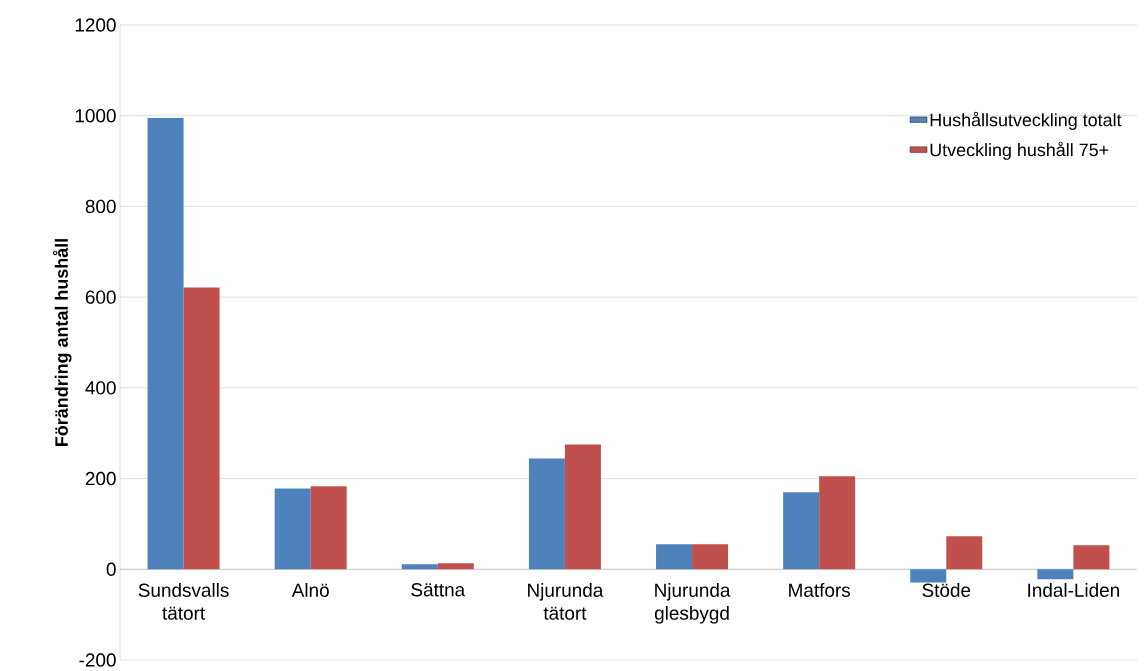  What do you see at coordinates (1019, 150) in the screenshot?
I see `legend-label: Utveckling hushåll 75+` at bounding box center [1019, 150].